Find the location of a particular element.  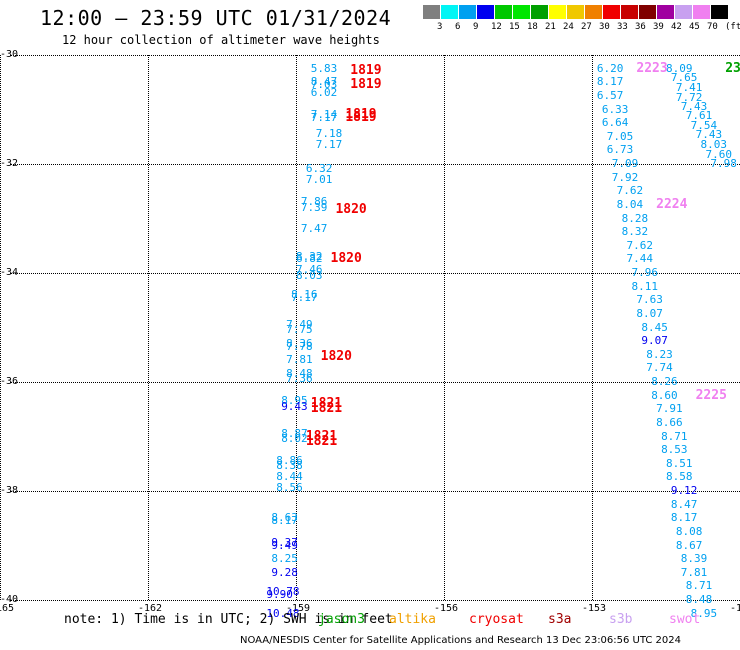

wave-height-value: 9.43 is located at coordinates (294, 406).